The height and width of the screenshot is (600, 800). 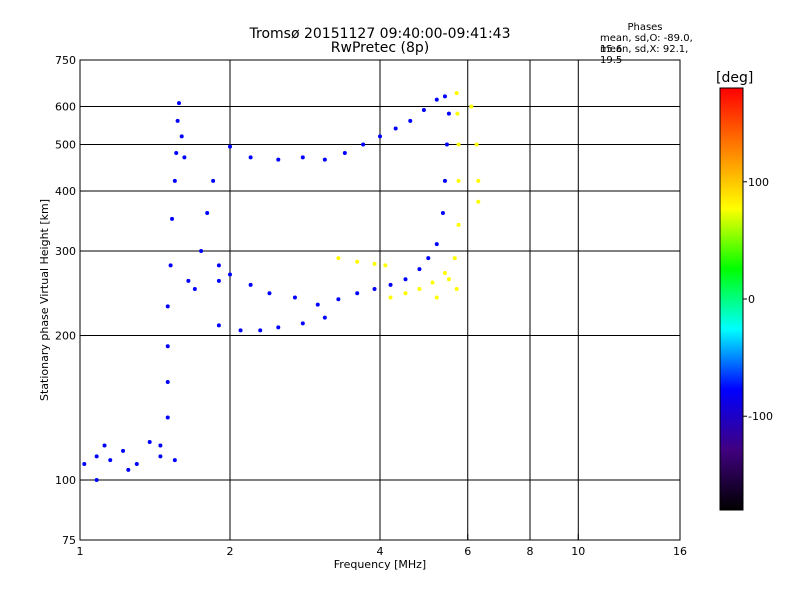 I want to click on y-axis-label: Stationary phase Virtual Height [km], so click(x=44, y=300).